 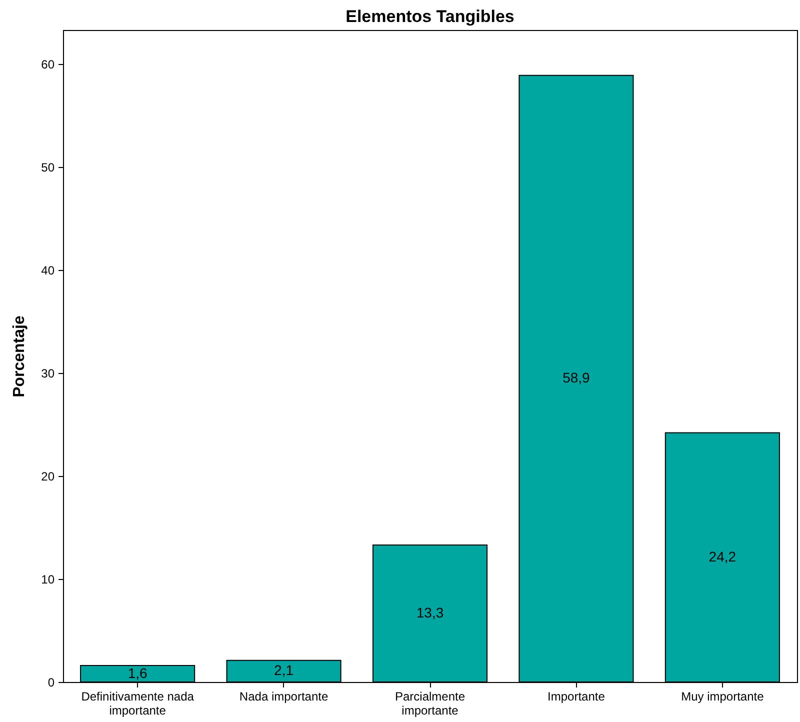 What do you see at coordinates (430, 16) in the screenshot?
I see `chart-title: Elementos Tangibles` at bounding box center [430, 16].